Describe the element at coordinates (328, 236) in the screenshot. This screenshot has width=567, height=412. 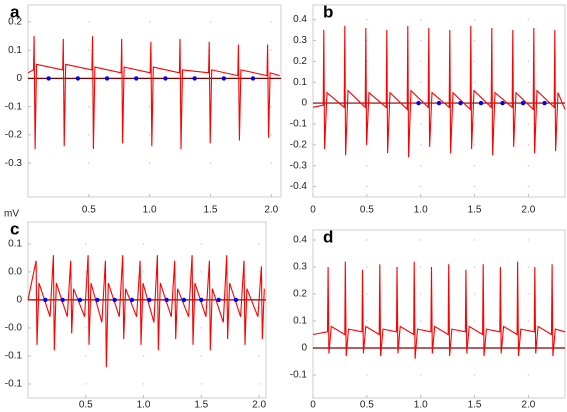
I see `panel-letter: d` at that location.